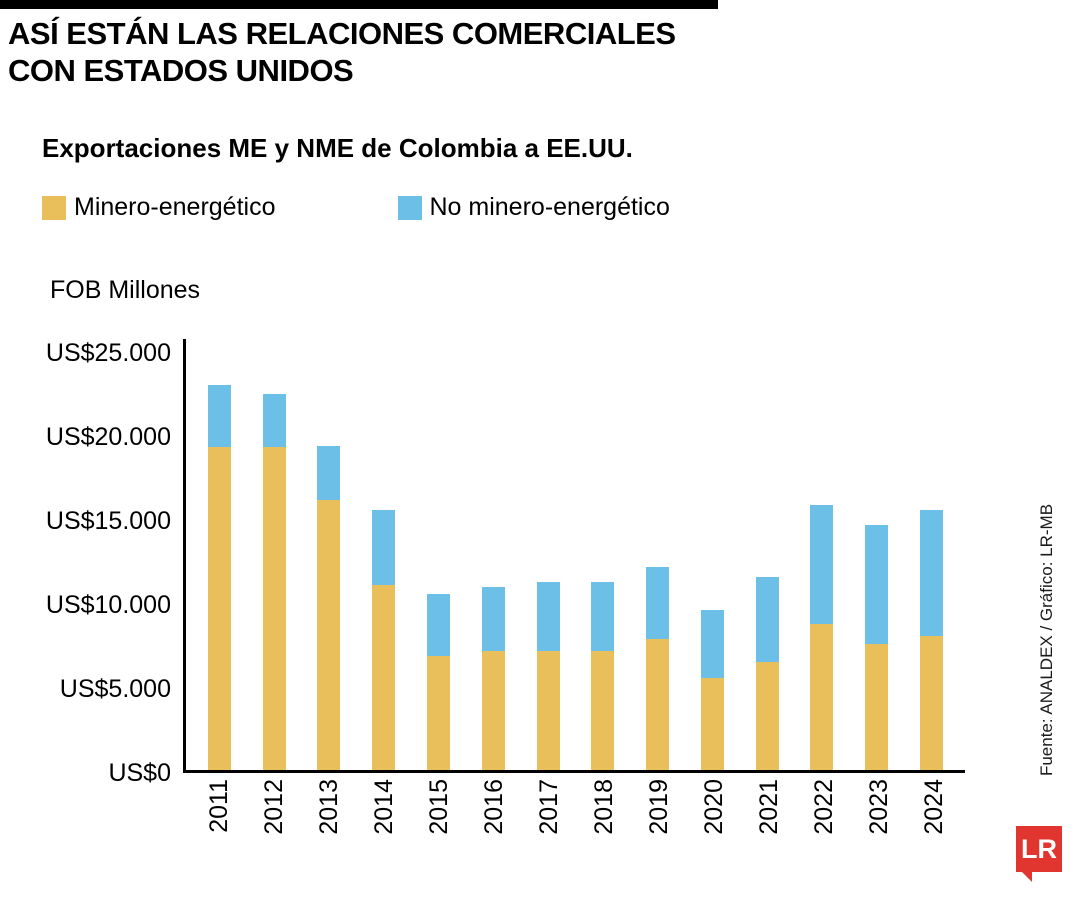  Describe the element at coordinates (108, 353) in the screenshot. I see `y-tick-label: US$25.000` at that location.